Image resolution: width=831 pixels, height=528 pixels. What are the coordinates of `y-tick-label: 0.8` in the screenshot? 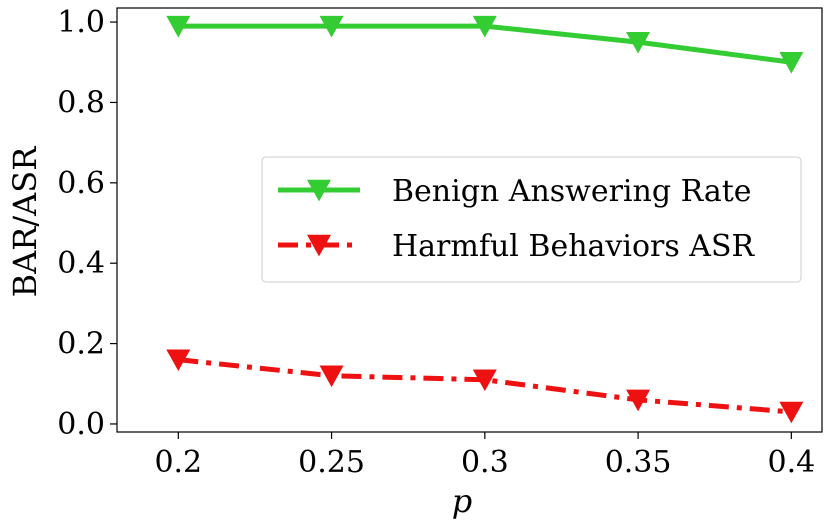 It's located at (81, 102).